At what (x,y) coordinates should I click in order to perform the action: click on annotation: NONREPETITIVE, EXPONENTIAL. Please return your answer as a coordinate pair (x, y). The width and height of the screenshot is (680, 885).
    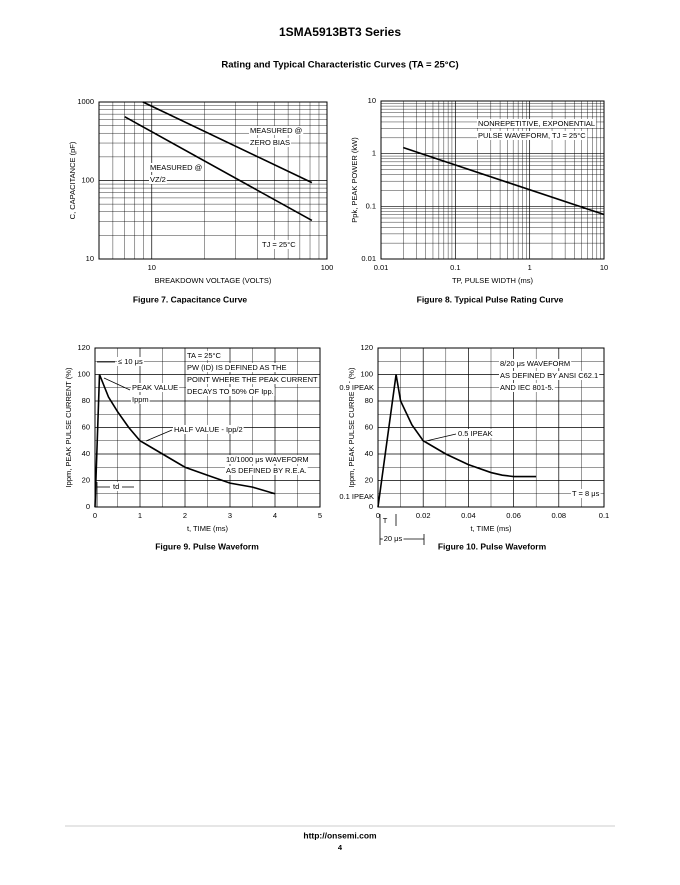
    Looking at the image, I should click on (536, 123).